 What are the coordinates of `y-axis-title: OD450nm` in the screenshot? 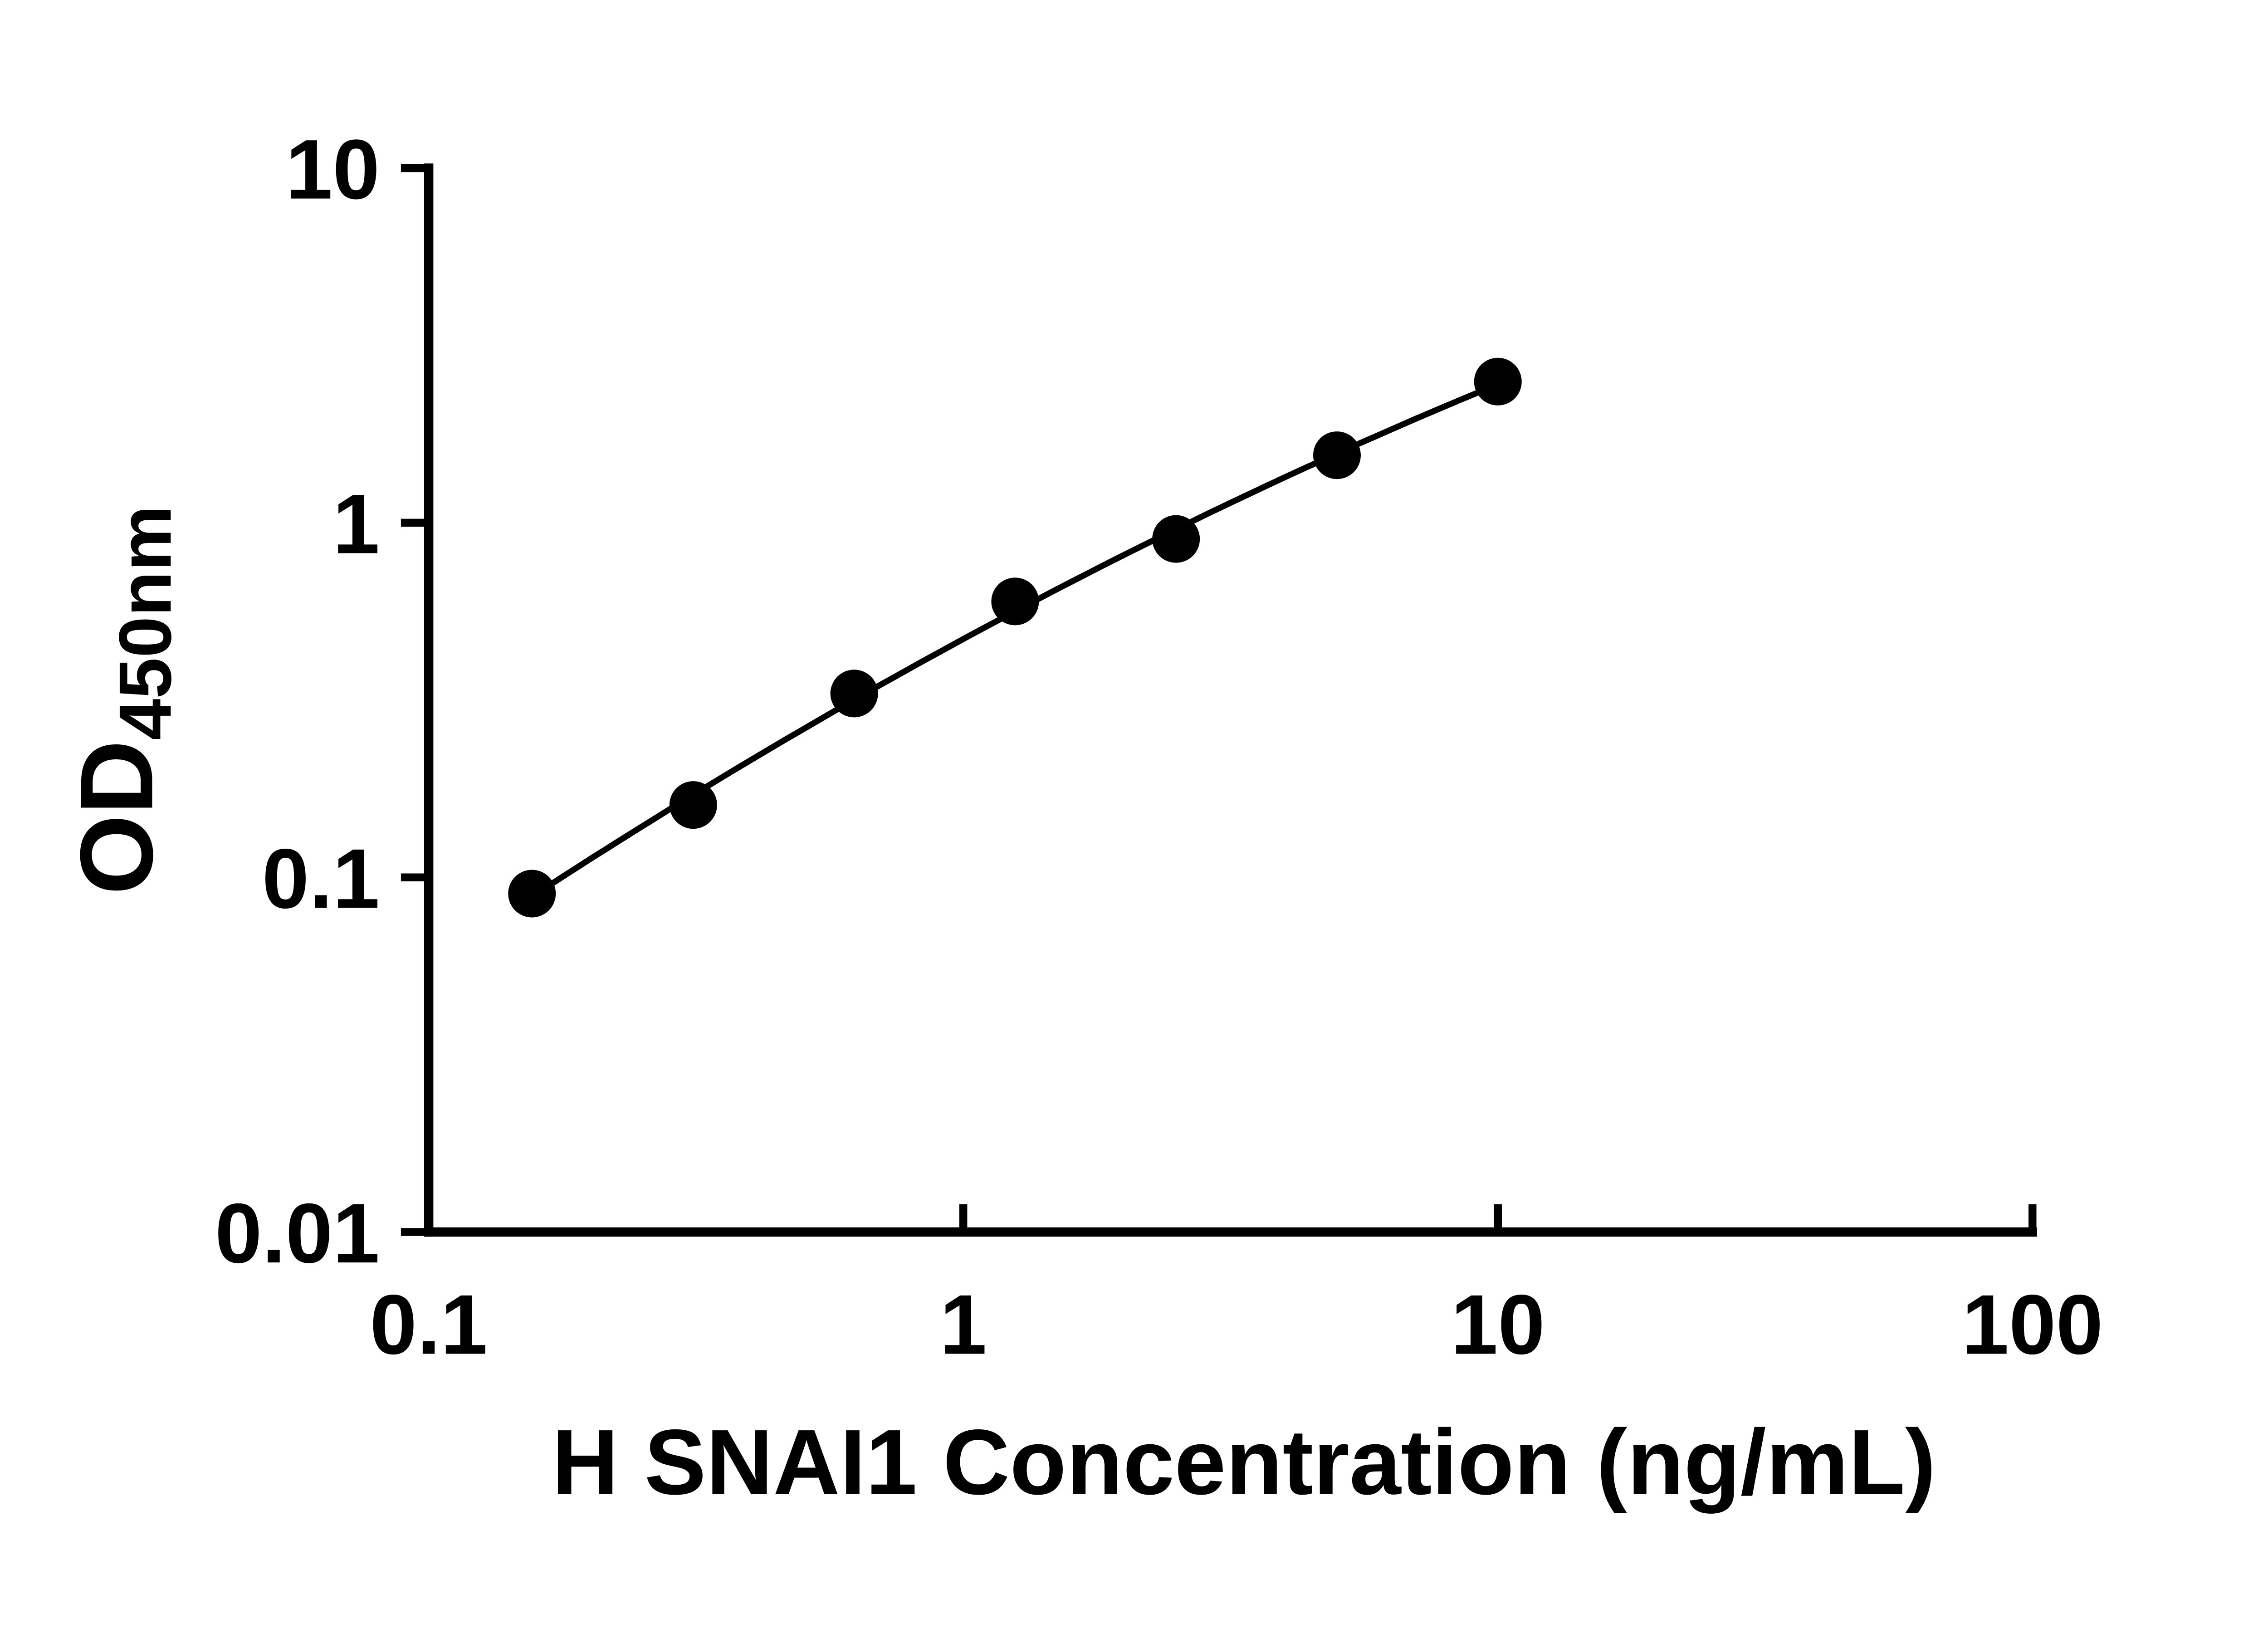 It's located at (123, 700).